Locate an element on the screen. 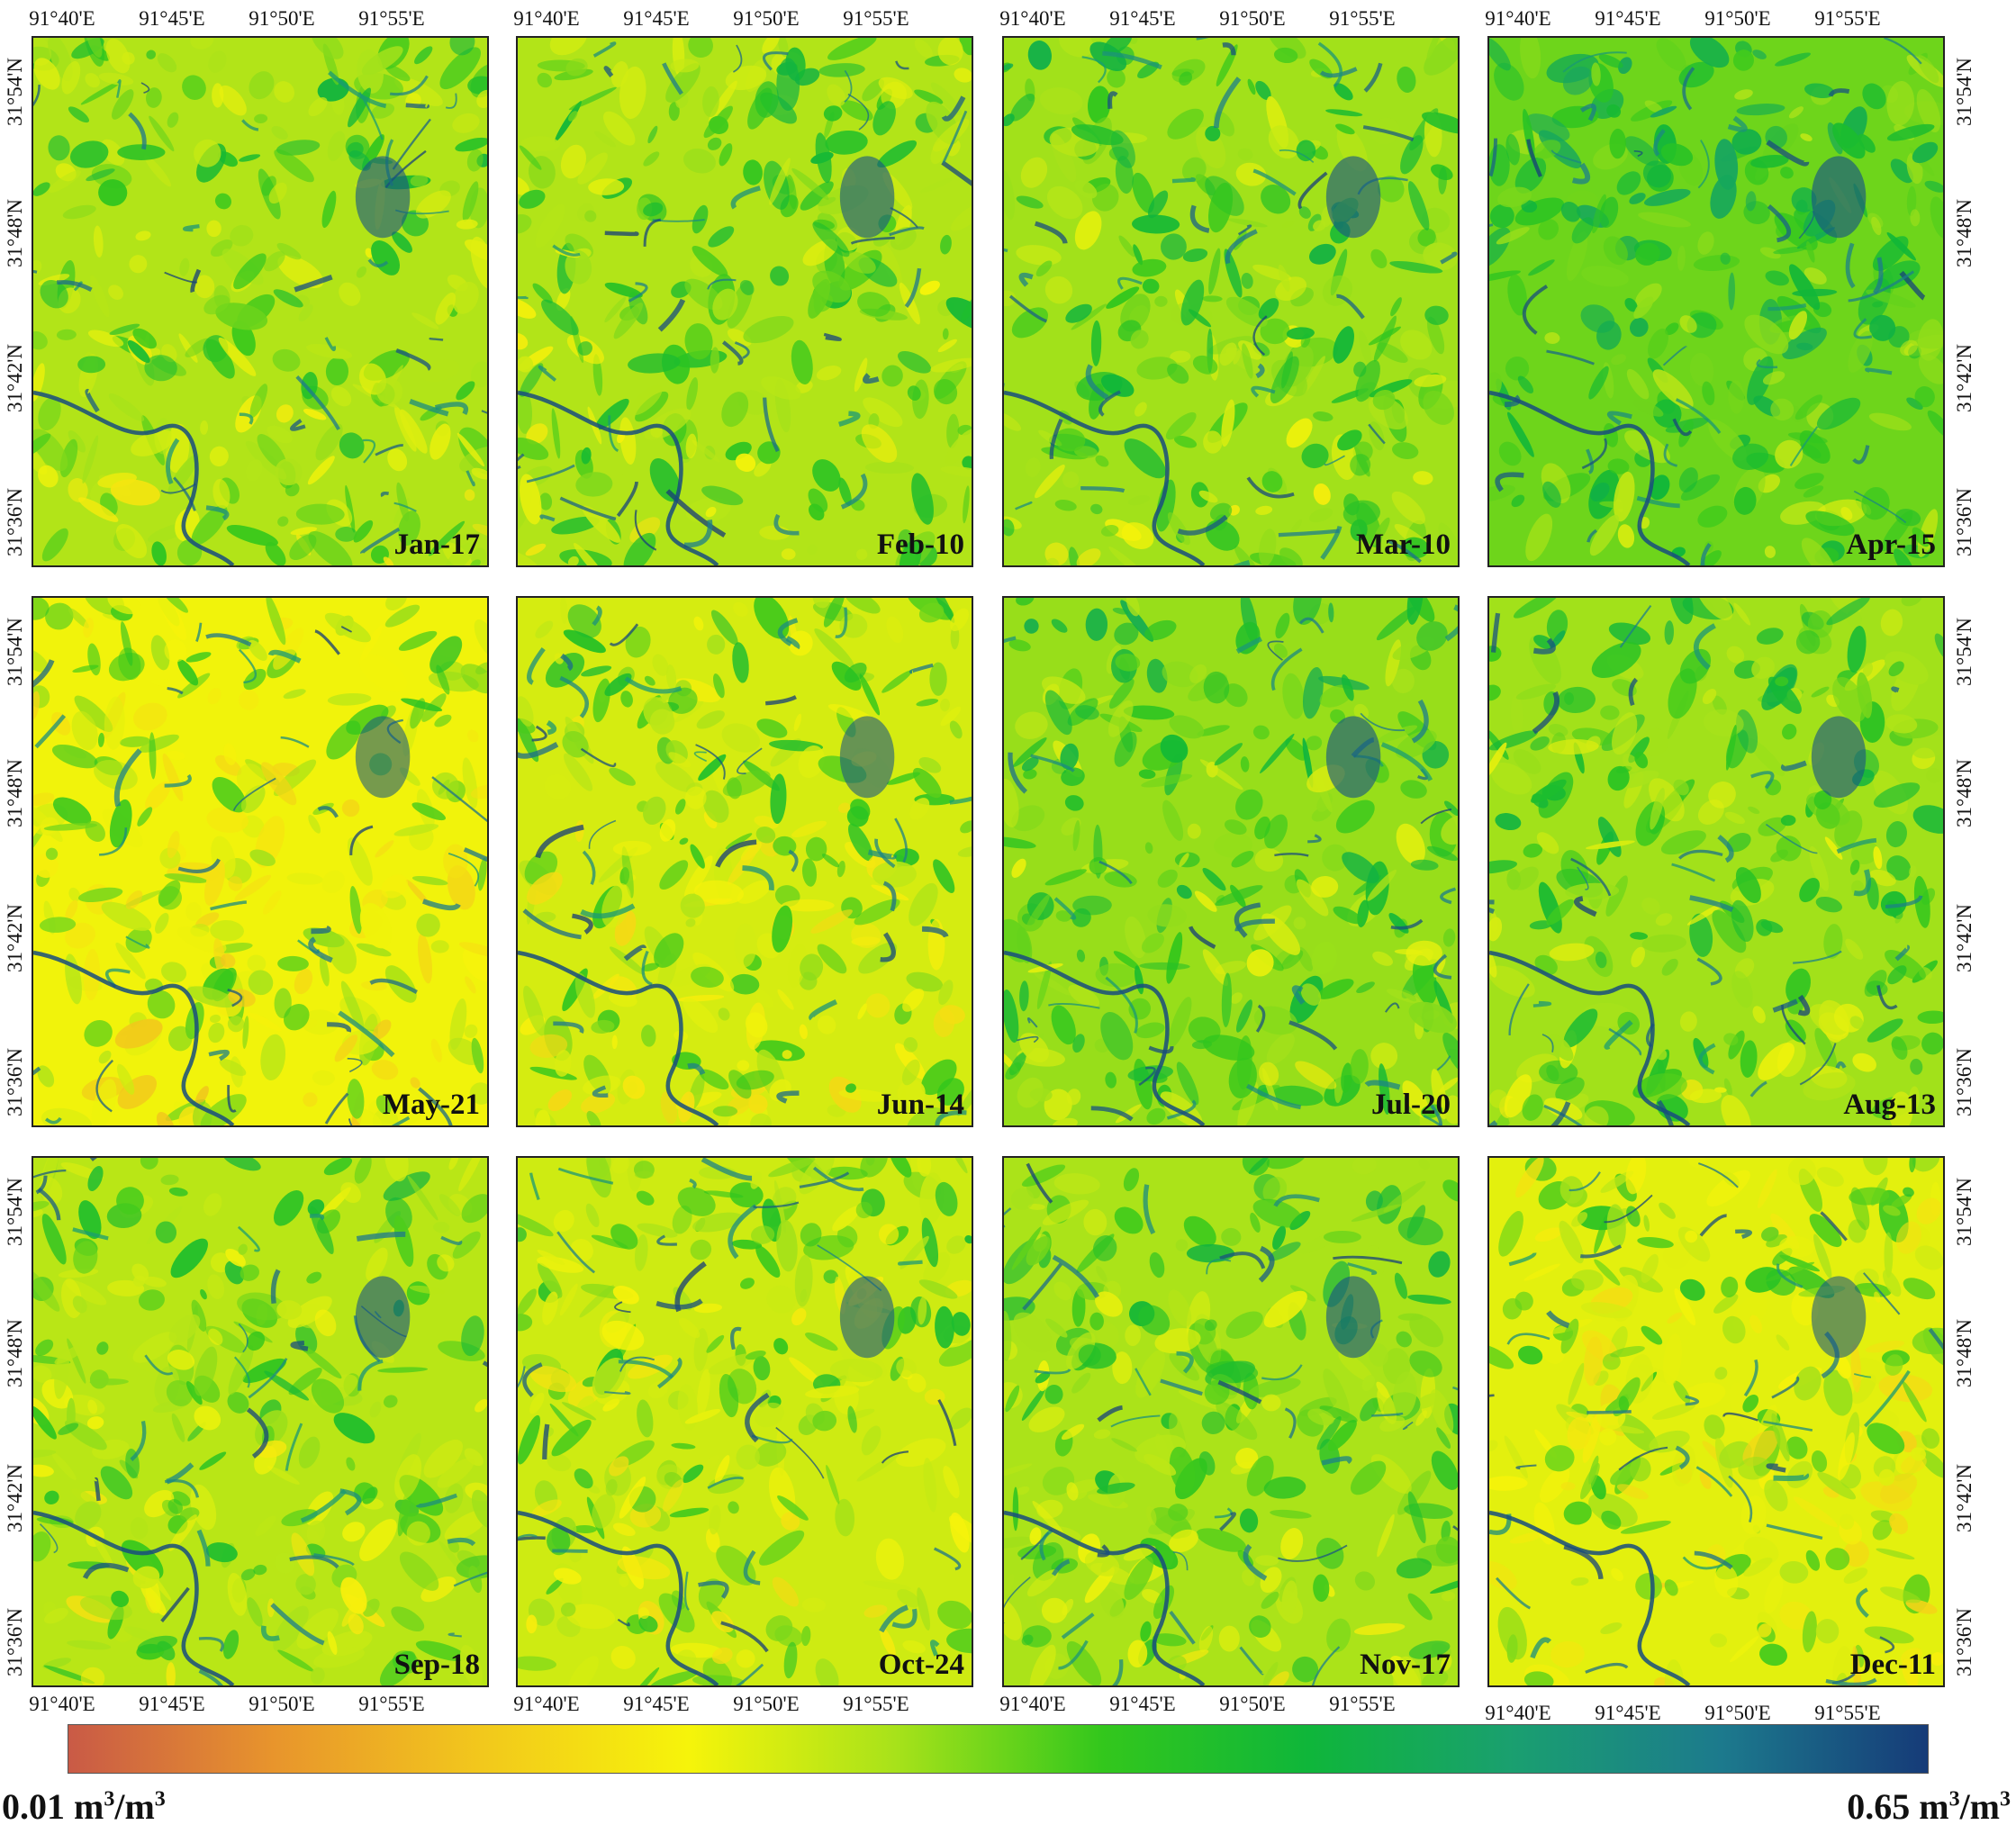 This screenshot has height=1834, width=2016. map-panel-jan-17: Jan-17 is located at coordinates (260, 301).